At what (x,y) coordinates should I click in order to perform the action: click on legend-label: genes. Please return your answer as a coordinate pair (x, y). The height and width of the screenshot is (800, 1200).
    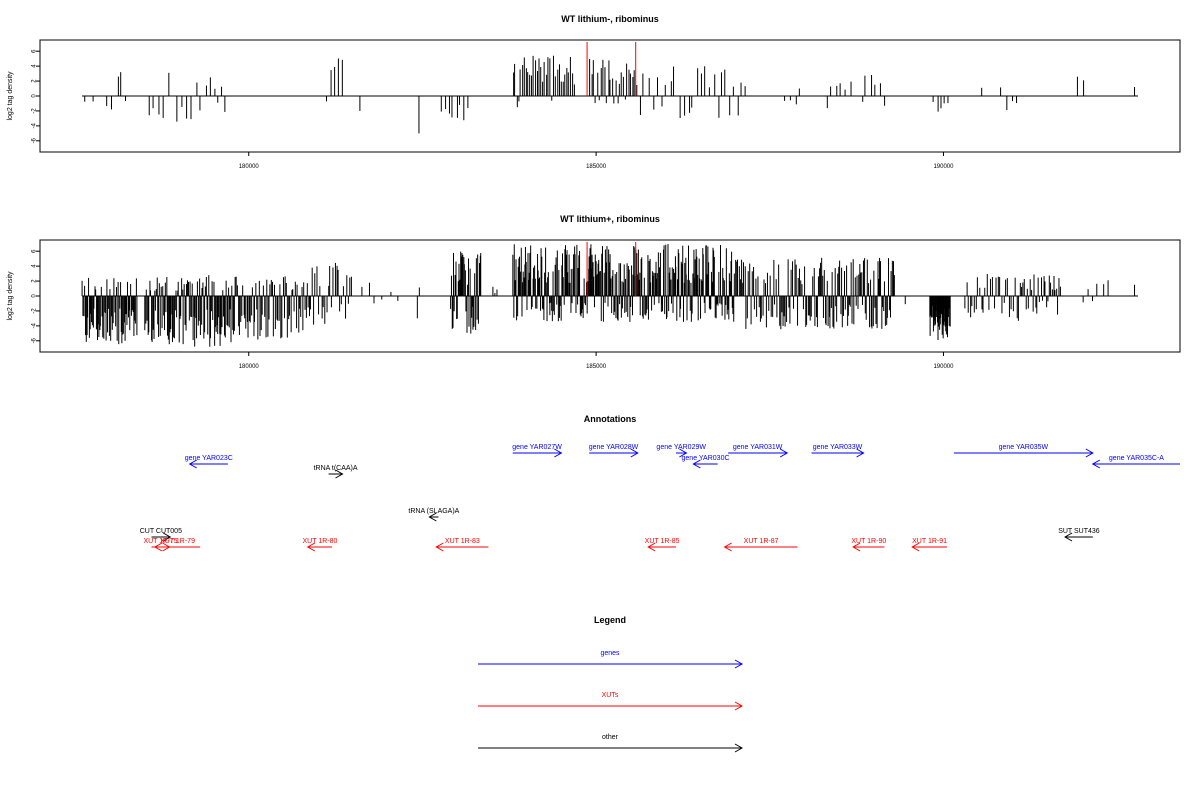
    Looking at the image, I should click on (610, 653).